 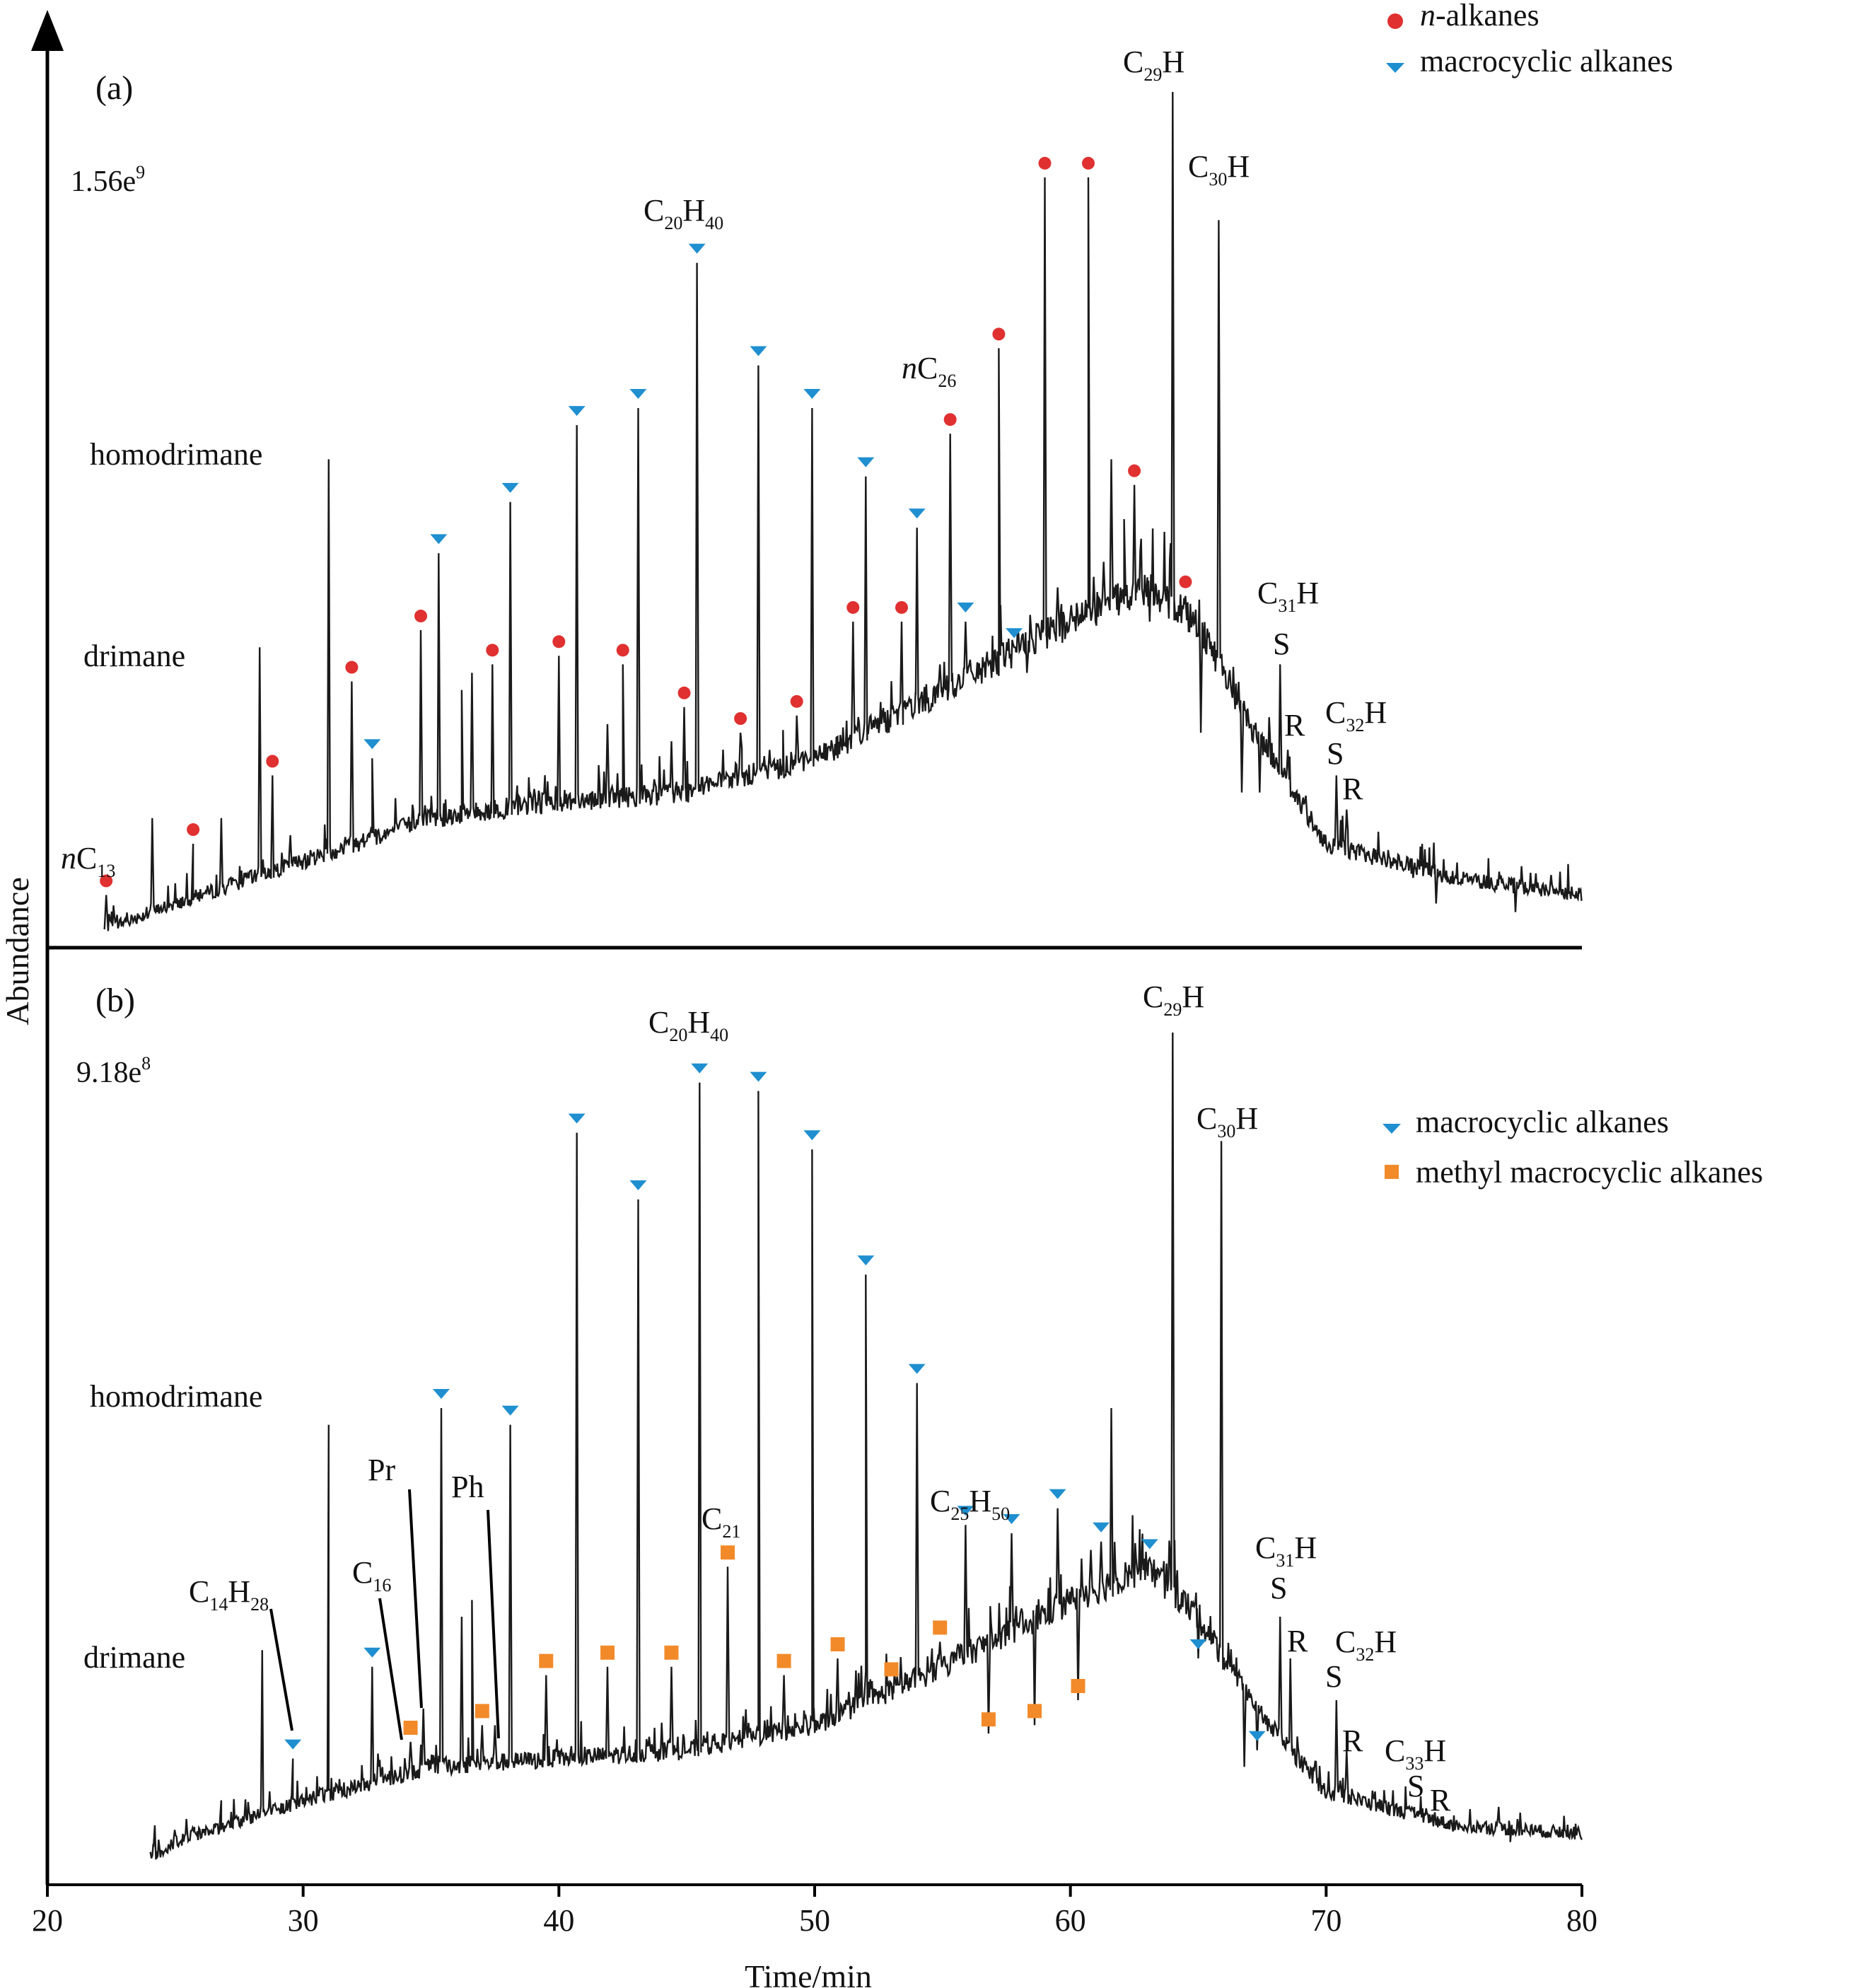 What do you see at coordinates (47, 30) in the screenshot?
I see `y-axis-arrow-icon` at bounding box center [47, 30].